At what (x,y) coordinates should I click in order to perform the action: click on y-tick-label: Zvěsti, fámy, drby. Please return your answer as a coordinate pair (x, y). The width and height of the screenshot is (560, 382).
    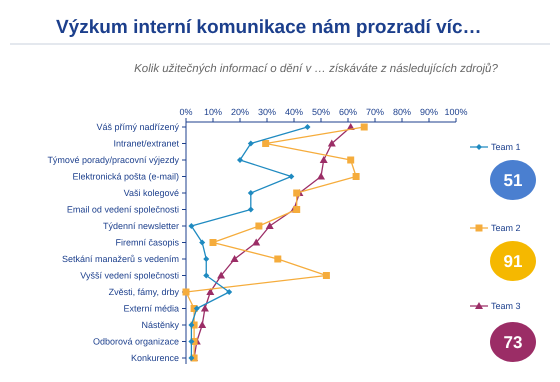
    Looking at the image, I should click on (144, 292).